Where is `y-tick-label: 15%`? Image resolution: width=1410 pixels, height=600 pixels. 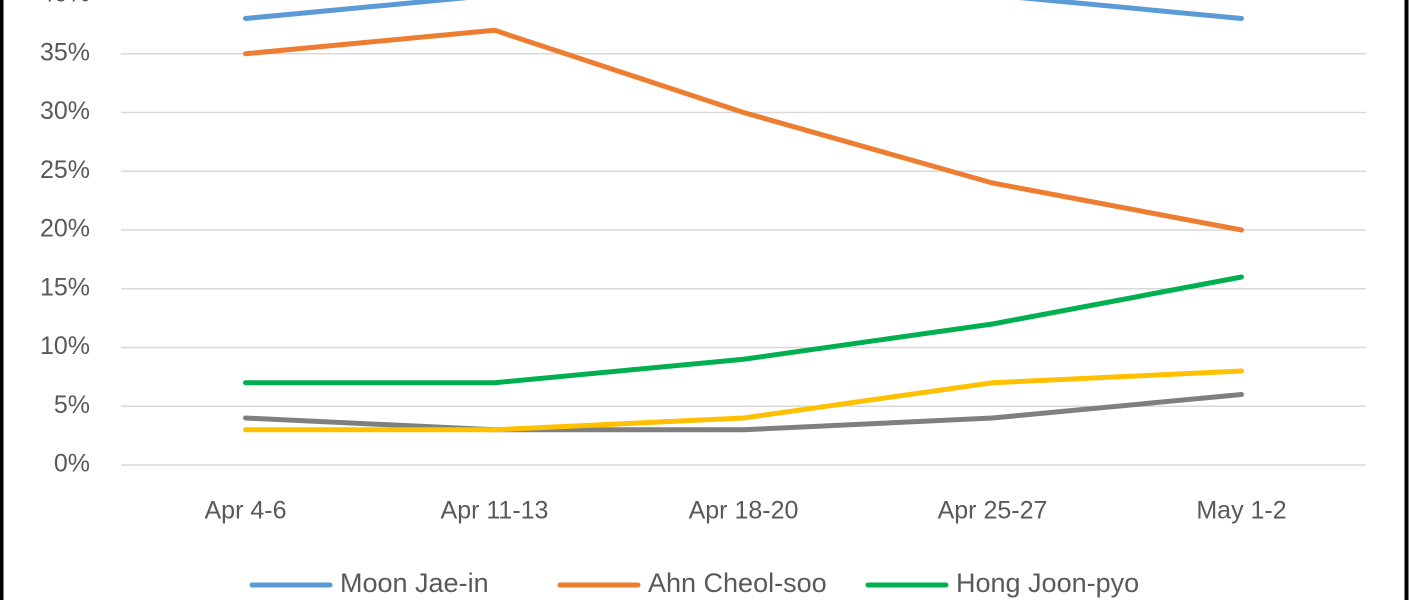
y-tick-label: 15% is located at coordinates (65, 287).